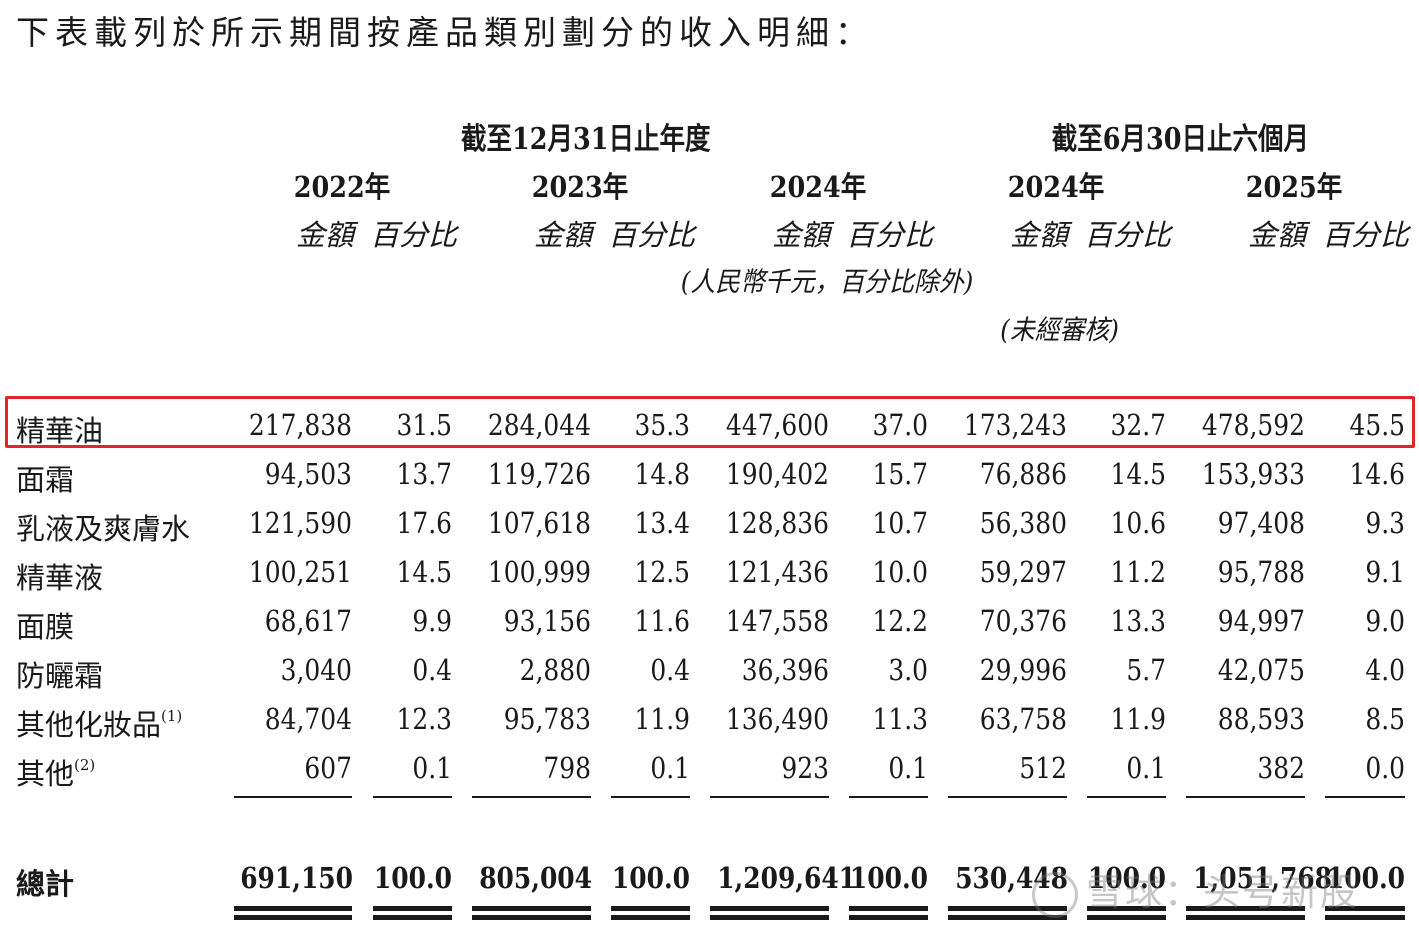 The image size is (1419, 942). I want to click on amount-cell: 95,783, so click(547, 719).